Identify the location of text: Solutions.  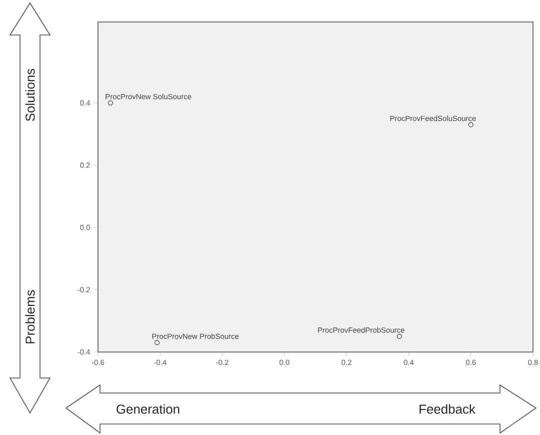
(30, 95).